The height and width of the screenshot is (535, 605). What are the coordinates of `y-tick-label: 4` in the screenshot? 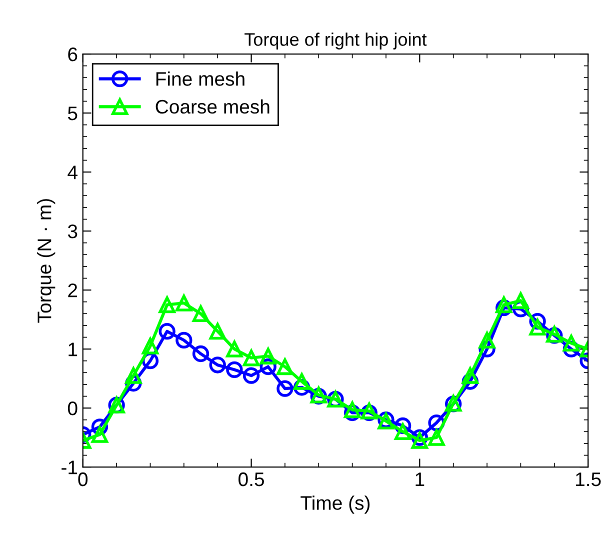 It's located at (73, 173).